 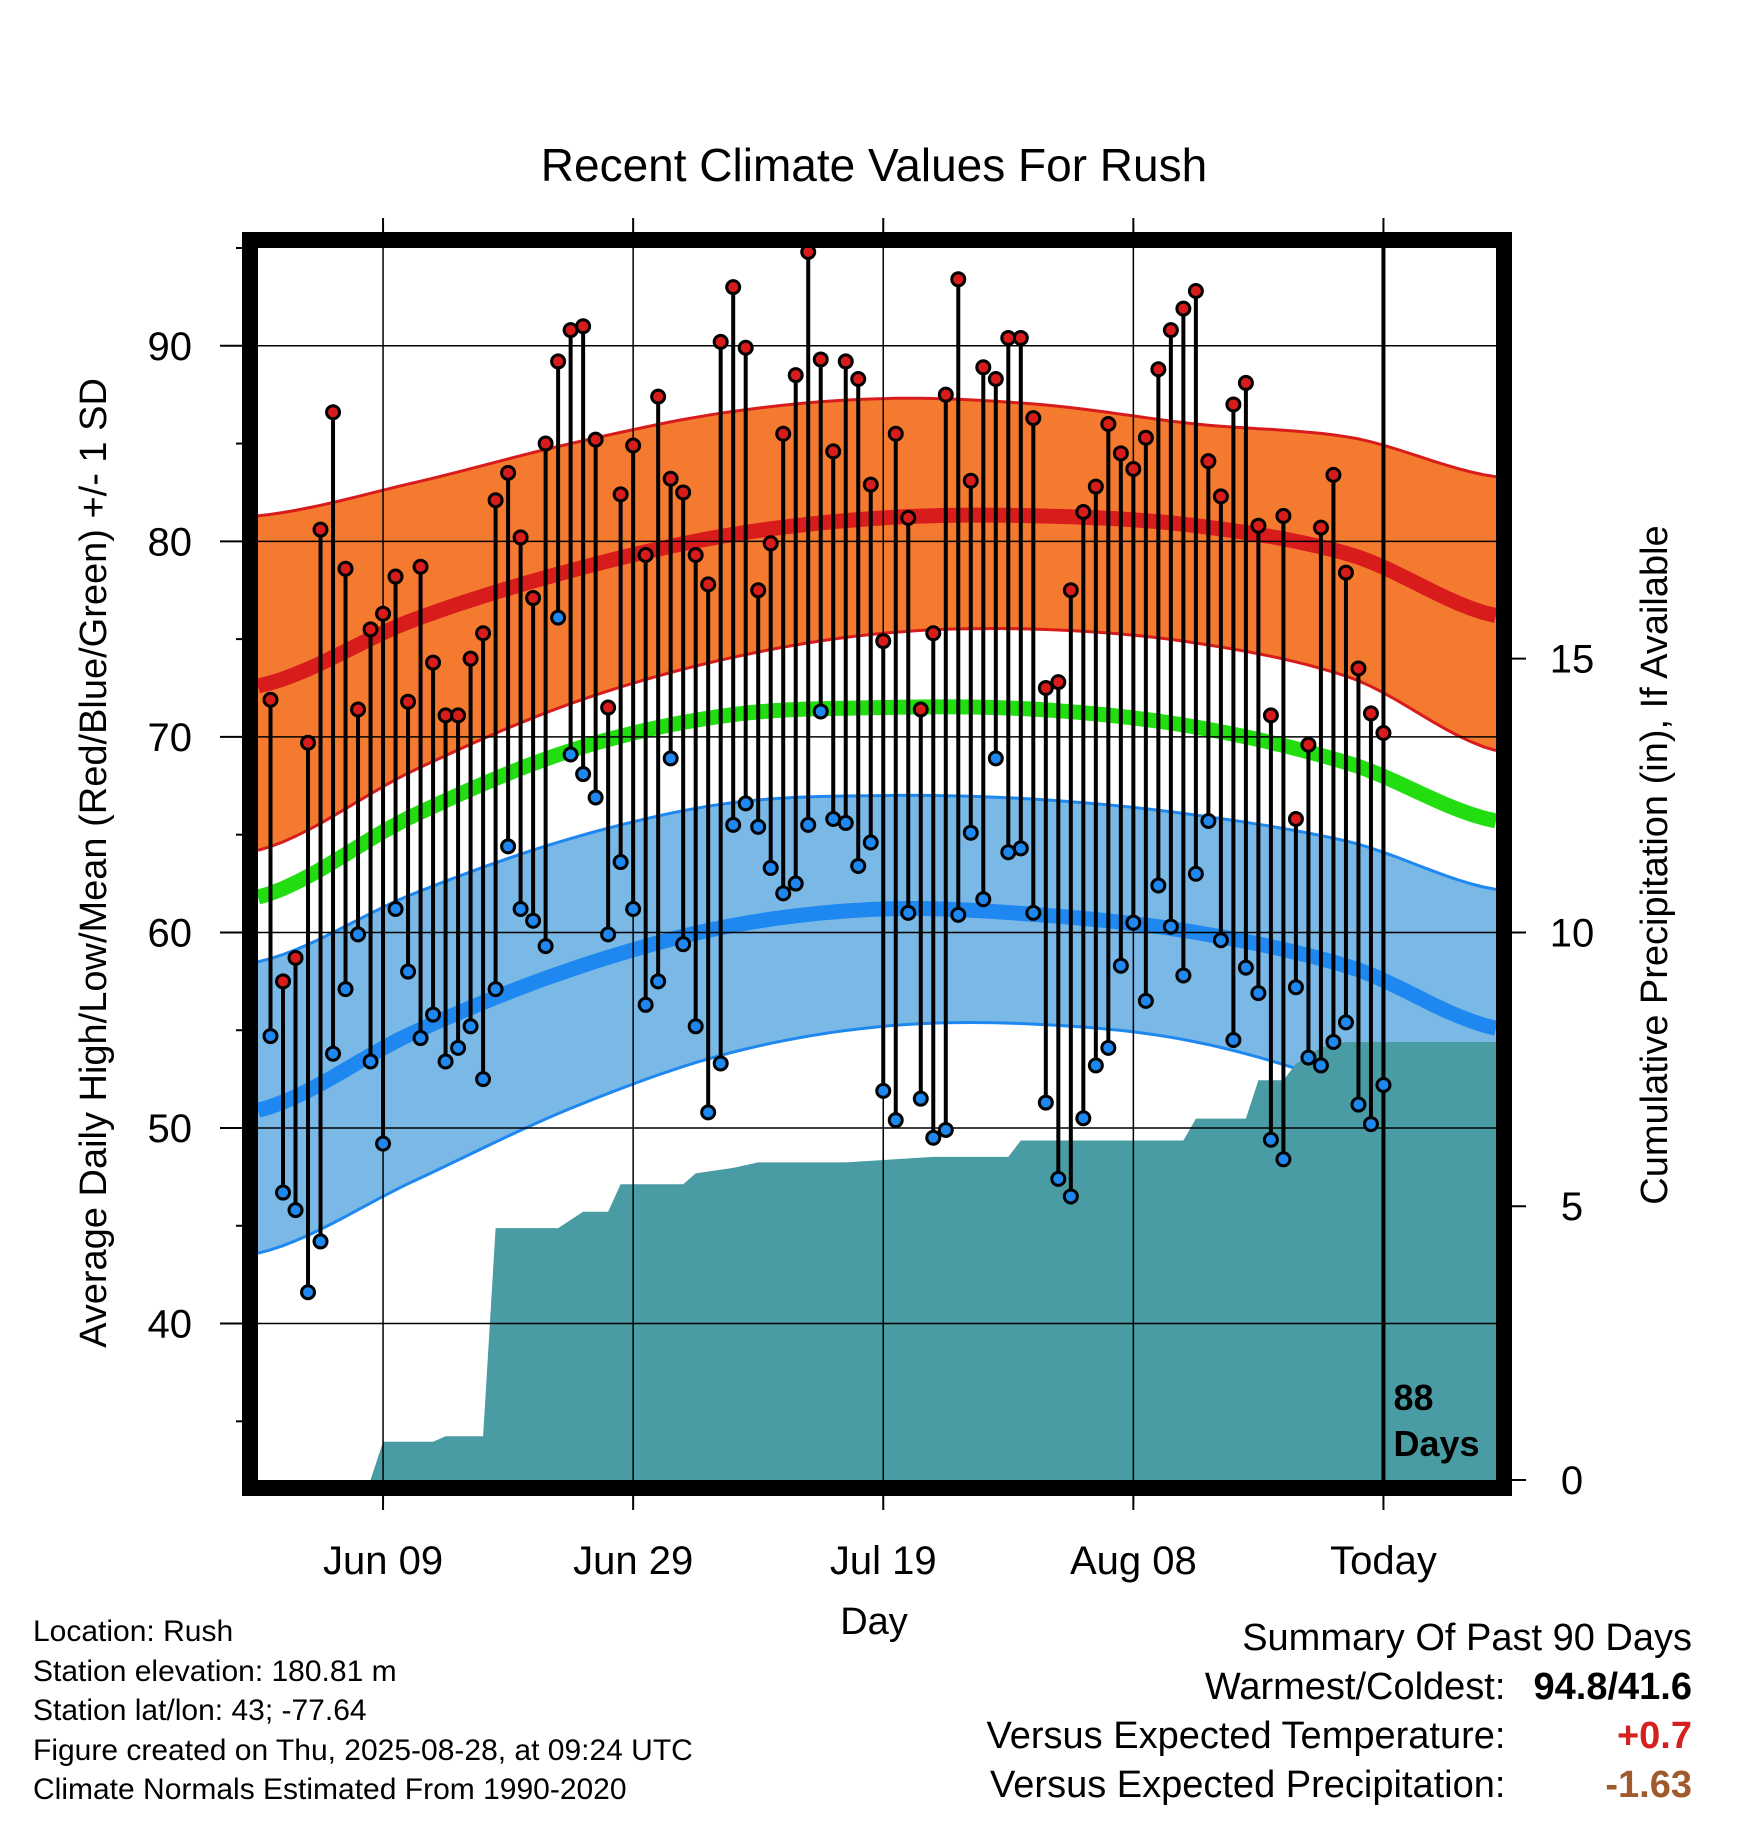 What do you see at coordinates (1339, 1687) in the screenshot?
I see `warm-cold-row: Warmest/Coldest: 94.8/41.6` at bounding box center [1339, 1687].